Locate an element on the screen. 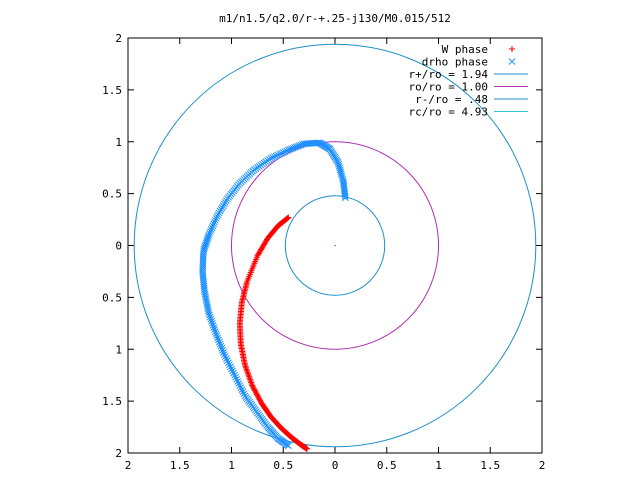  y-tick-label: 1.5 is located at coordinates (112, 90).